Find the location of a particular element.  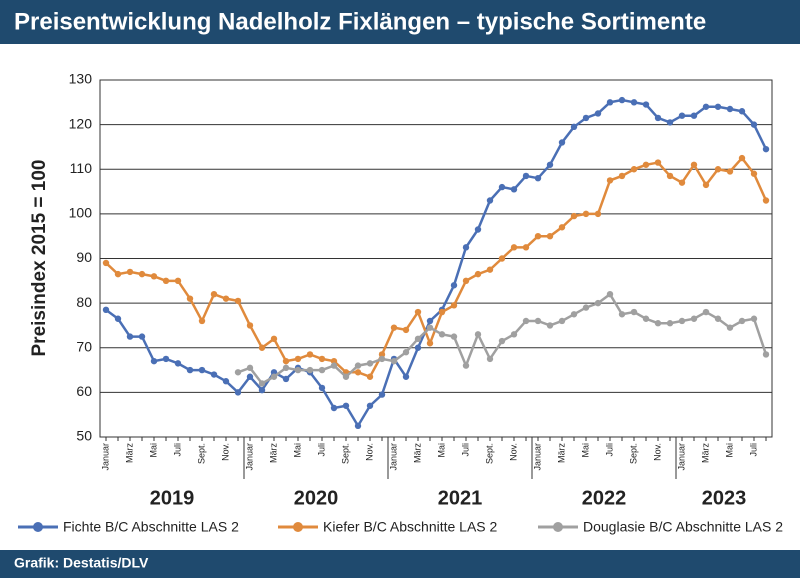

y-tick-label: 70 is located at coordinates (84, 346).